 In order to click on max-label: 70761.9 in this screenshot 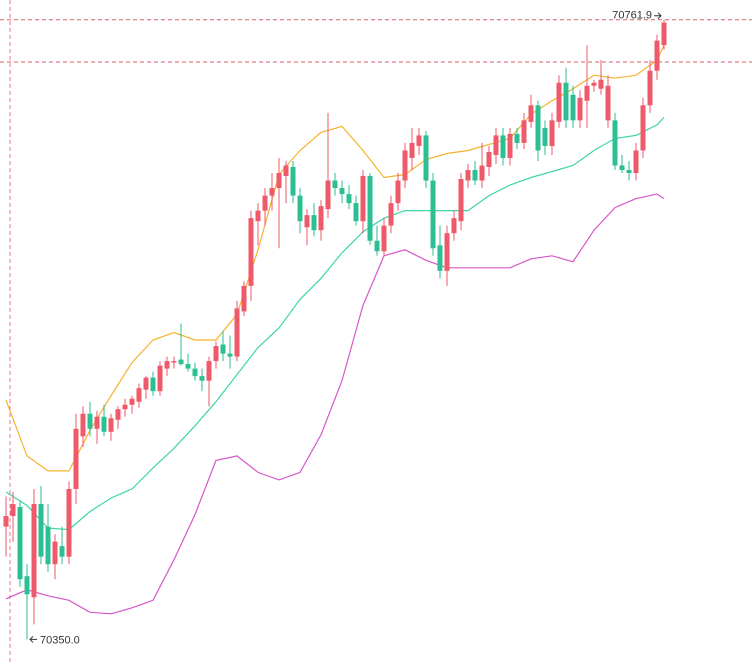, I will do `click(632, 16)`.